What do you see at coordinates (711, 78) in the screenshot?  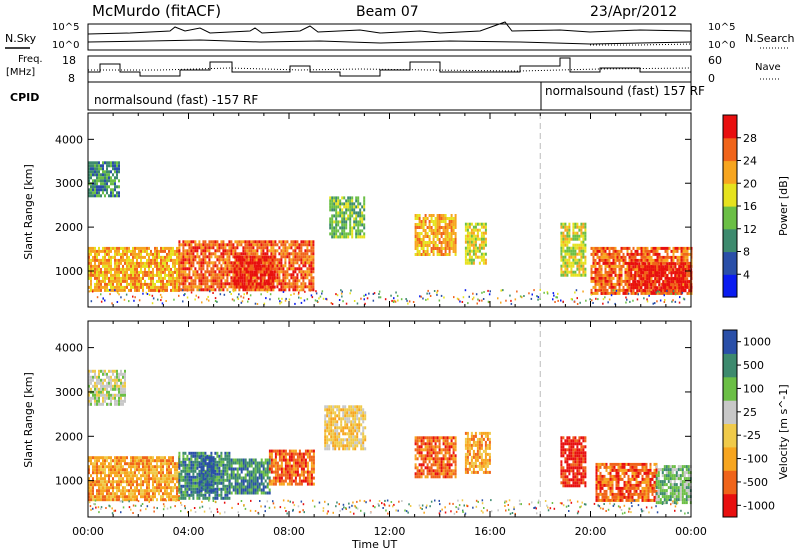 I see `nave-tick-1: 0` at bounding box center [711, 78].